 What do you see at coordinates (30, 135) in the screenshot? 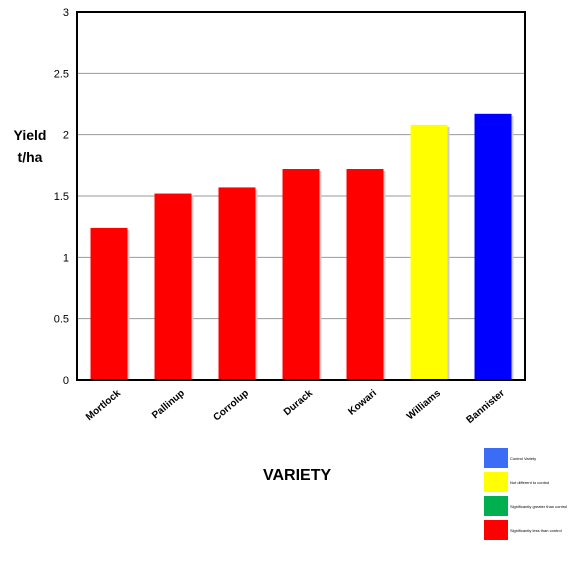
I see `y-axis-title-line1: Yield` at bounding box center [30, 135].